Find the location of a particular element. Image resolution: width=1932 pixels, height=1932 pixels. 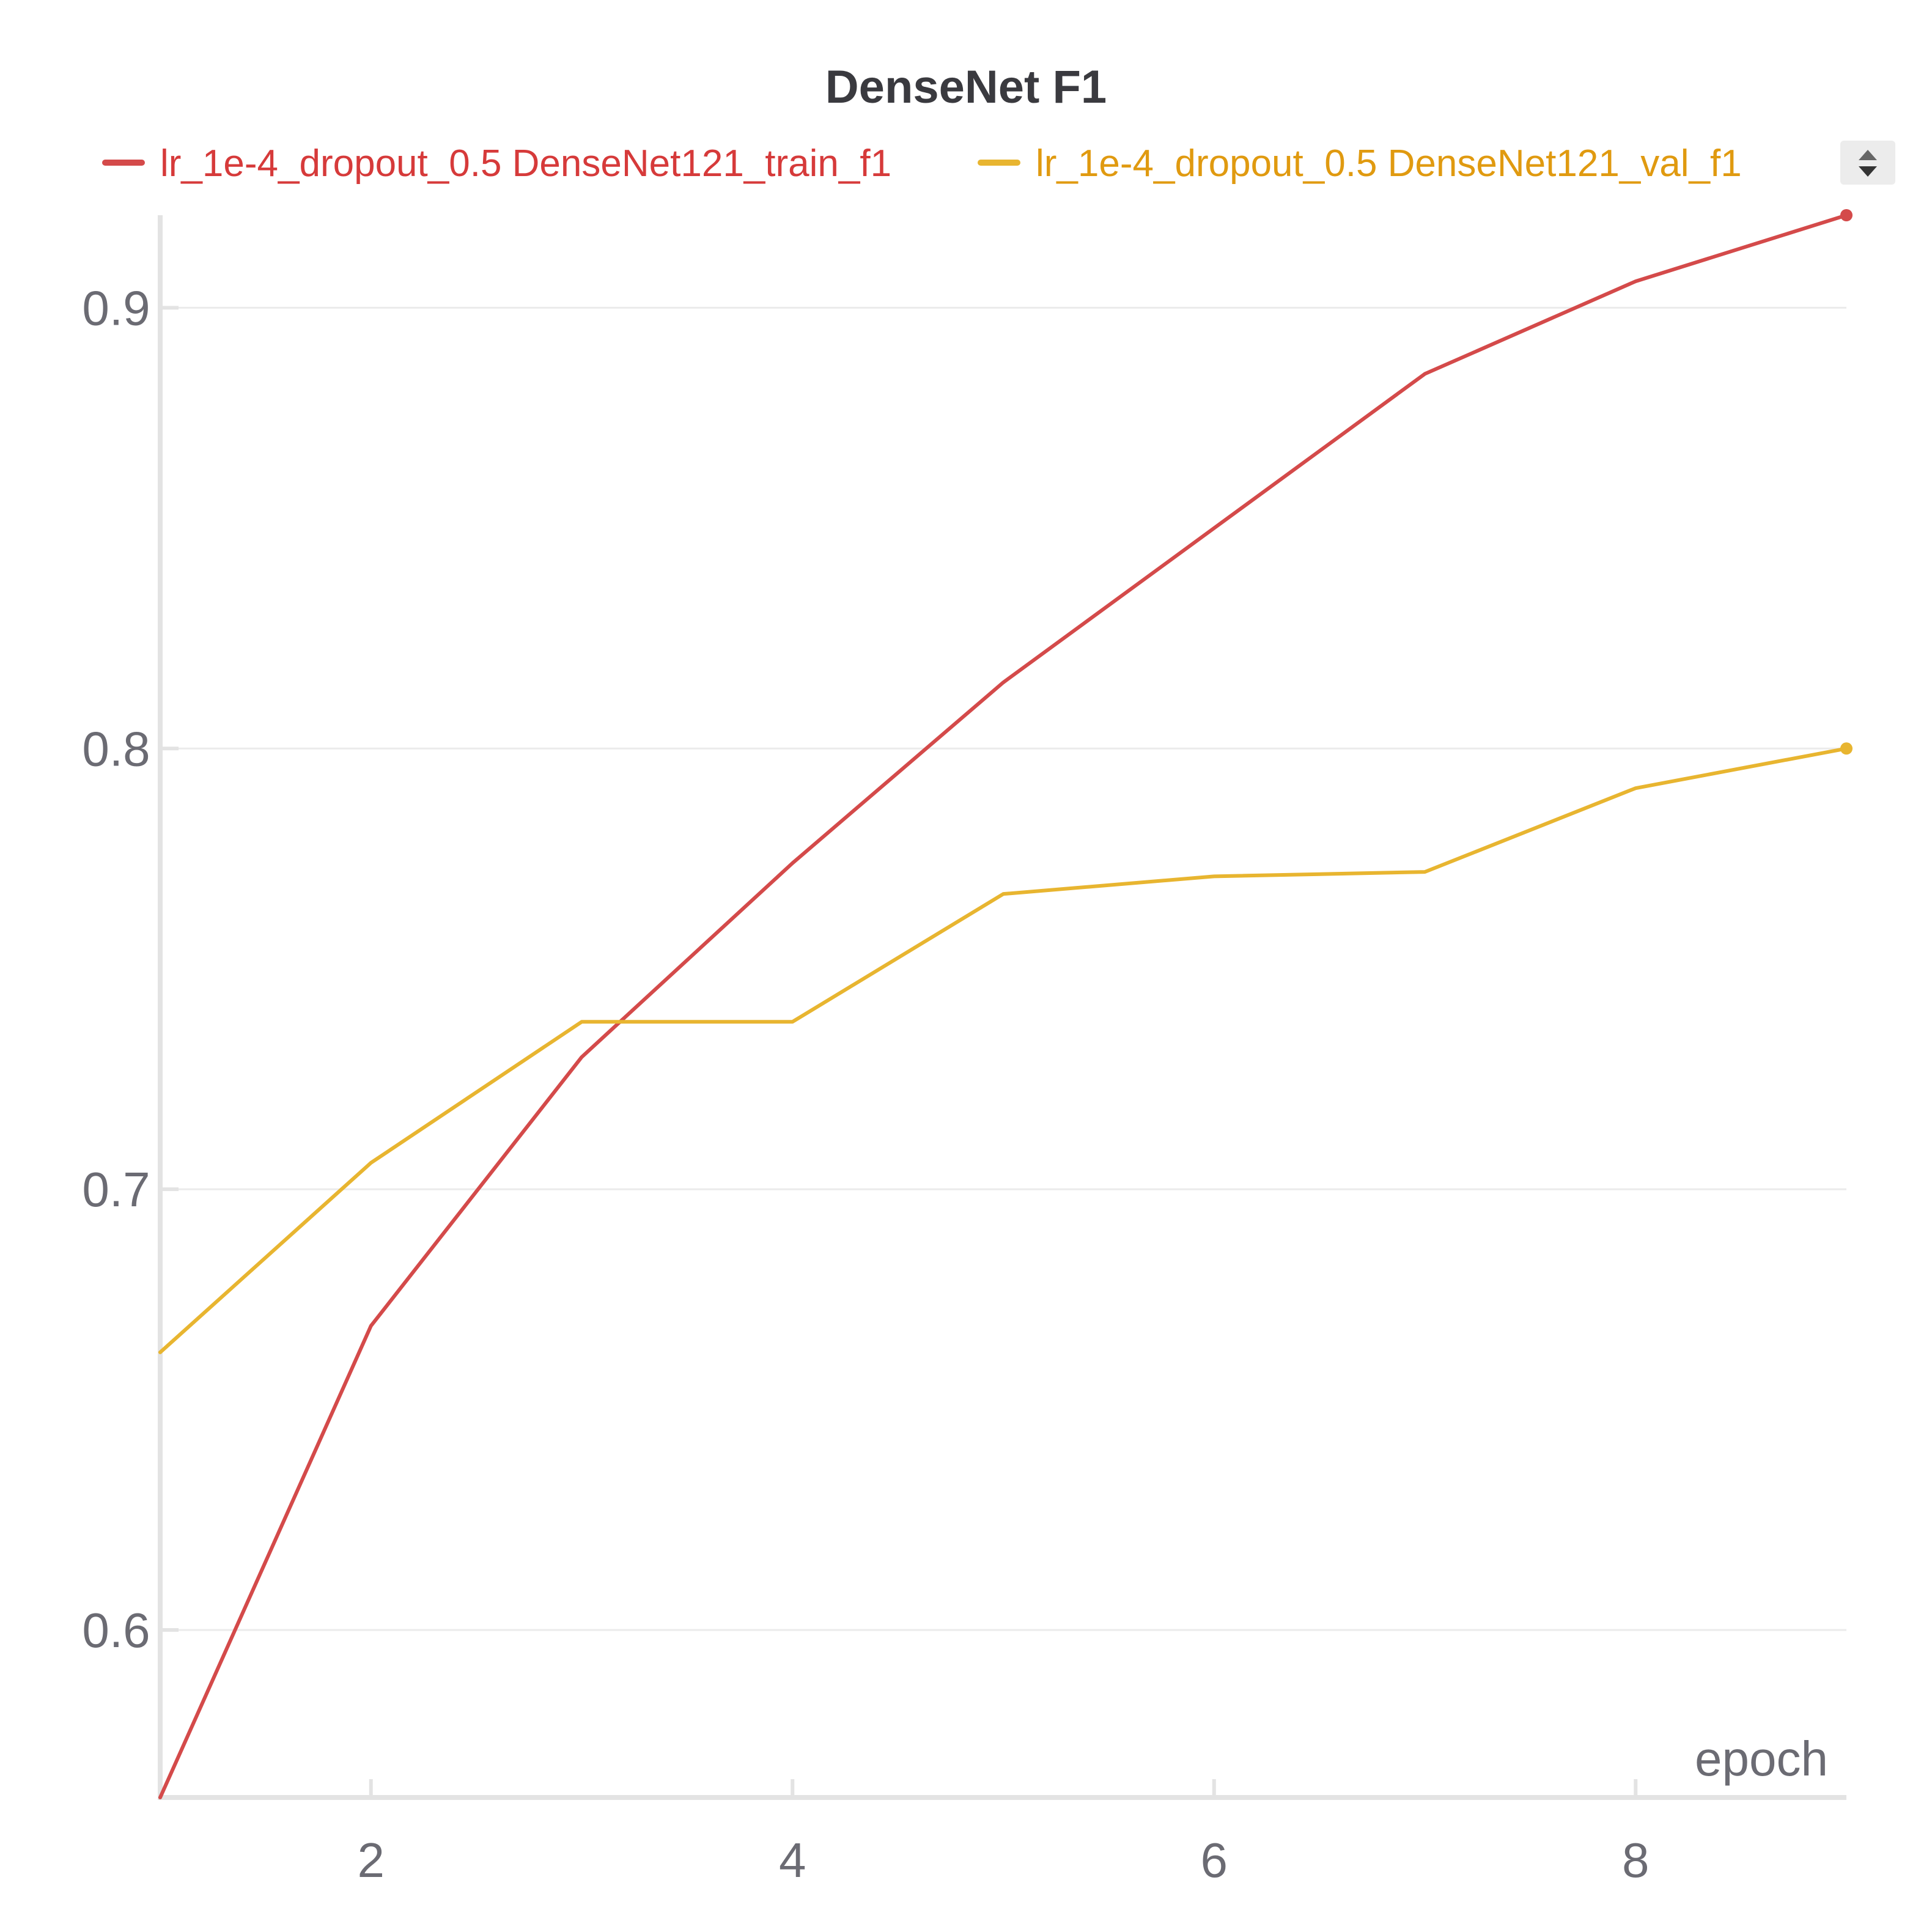

y-tick-label: 0.8 is located at coordinates (116, 748).